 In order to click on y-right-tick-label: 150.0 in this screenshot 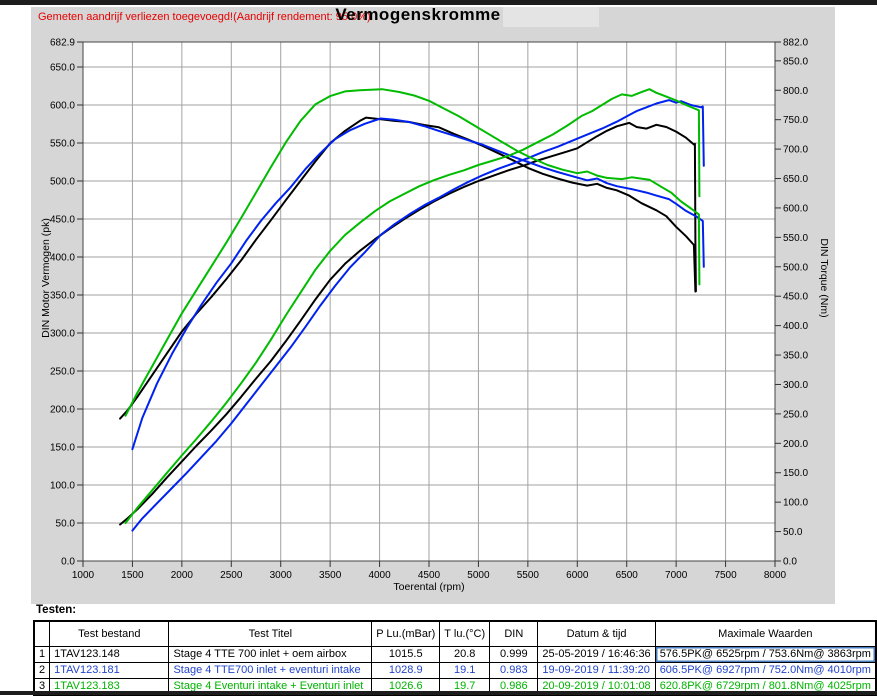, I will do `click(795, 473)`.